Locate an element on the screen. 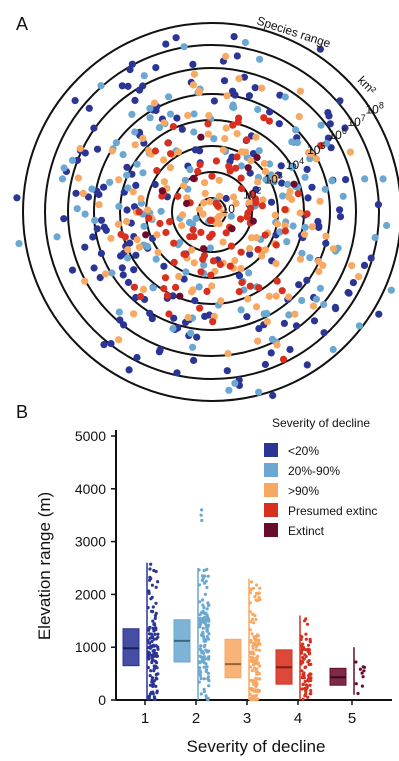  x-tick-label: 3 is located at coordinates (247, 718).